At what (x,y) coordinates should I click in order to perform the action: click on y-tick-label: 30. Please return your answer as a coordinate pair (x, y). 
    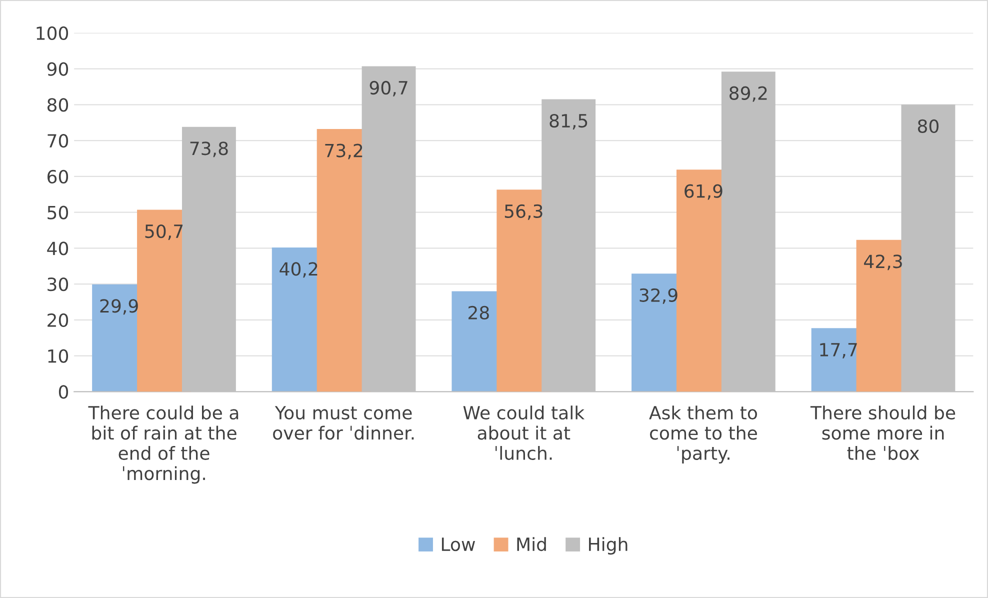
    Looking at the image, I should click on (58, 285).